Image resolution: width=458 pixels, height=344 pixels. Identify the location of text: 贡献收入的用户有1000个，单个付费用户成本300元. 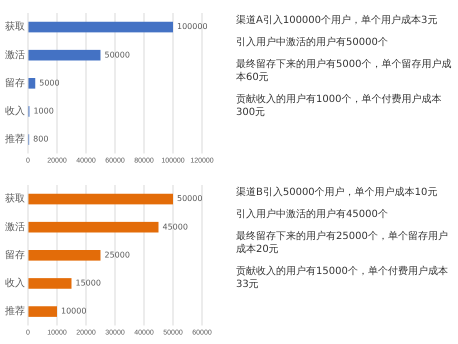
(339, 106).